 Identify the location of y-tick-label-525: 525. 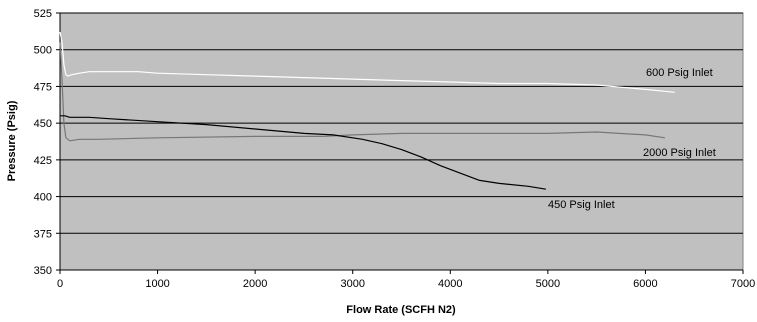
(43, 14).